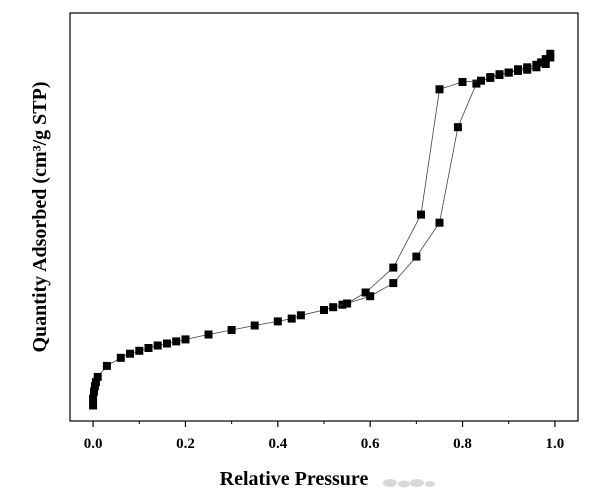  I want to click on watermark-logo, so click(409, 483).